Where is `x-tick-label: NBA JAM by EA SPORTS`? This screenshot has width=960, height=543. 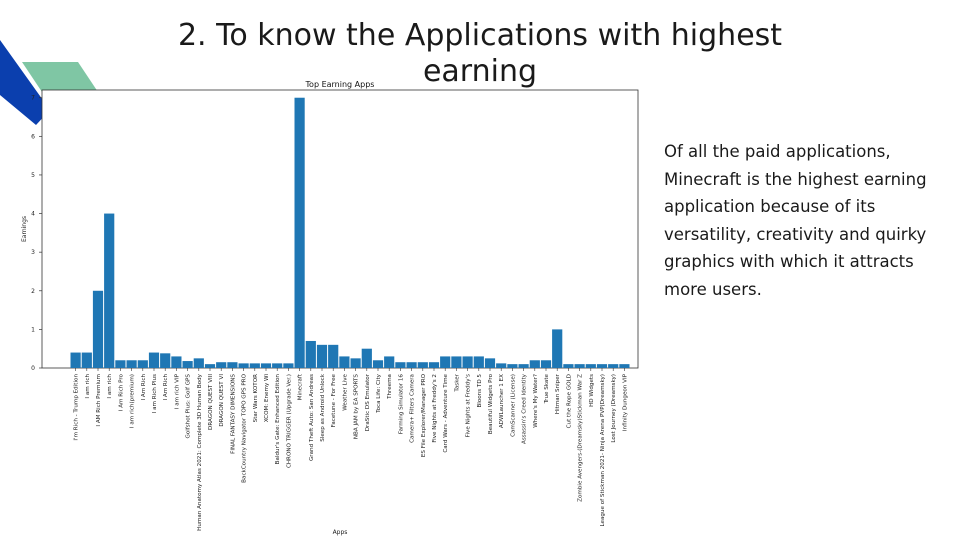
x-tick-label: NBA JAM by EA SPORTS is located at coordinates (357, 407).